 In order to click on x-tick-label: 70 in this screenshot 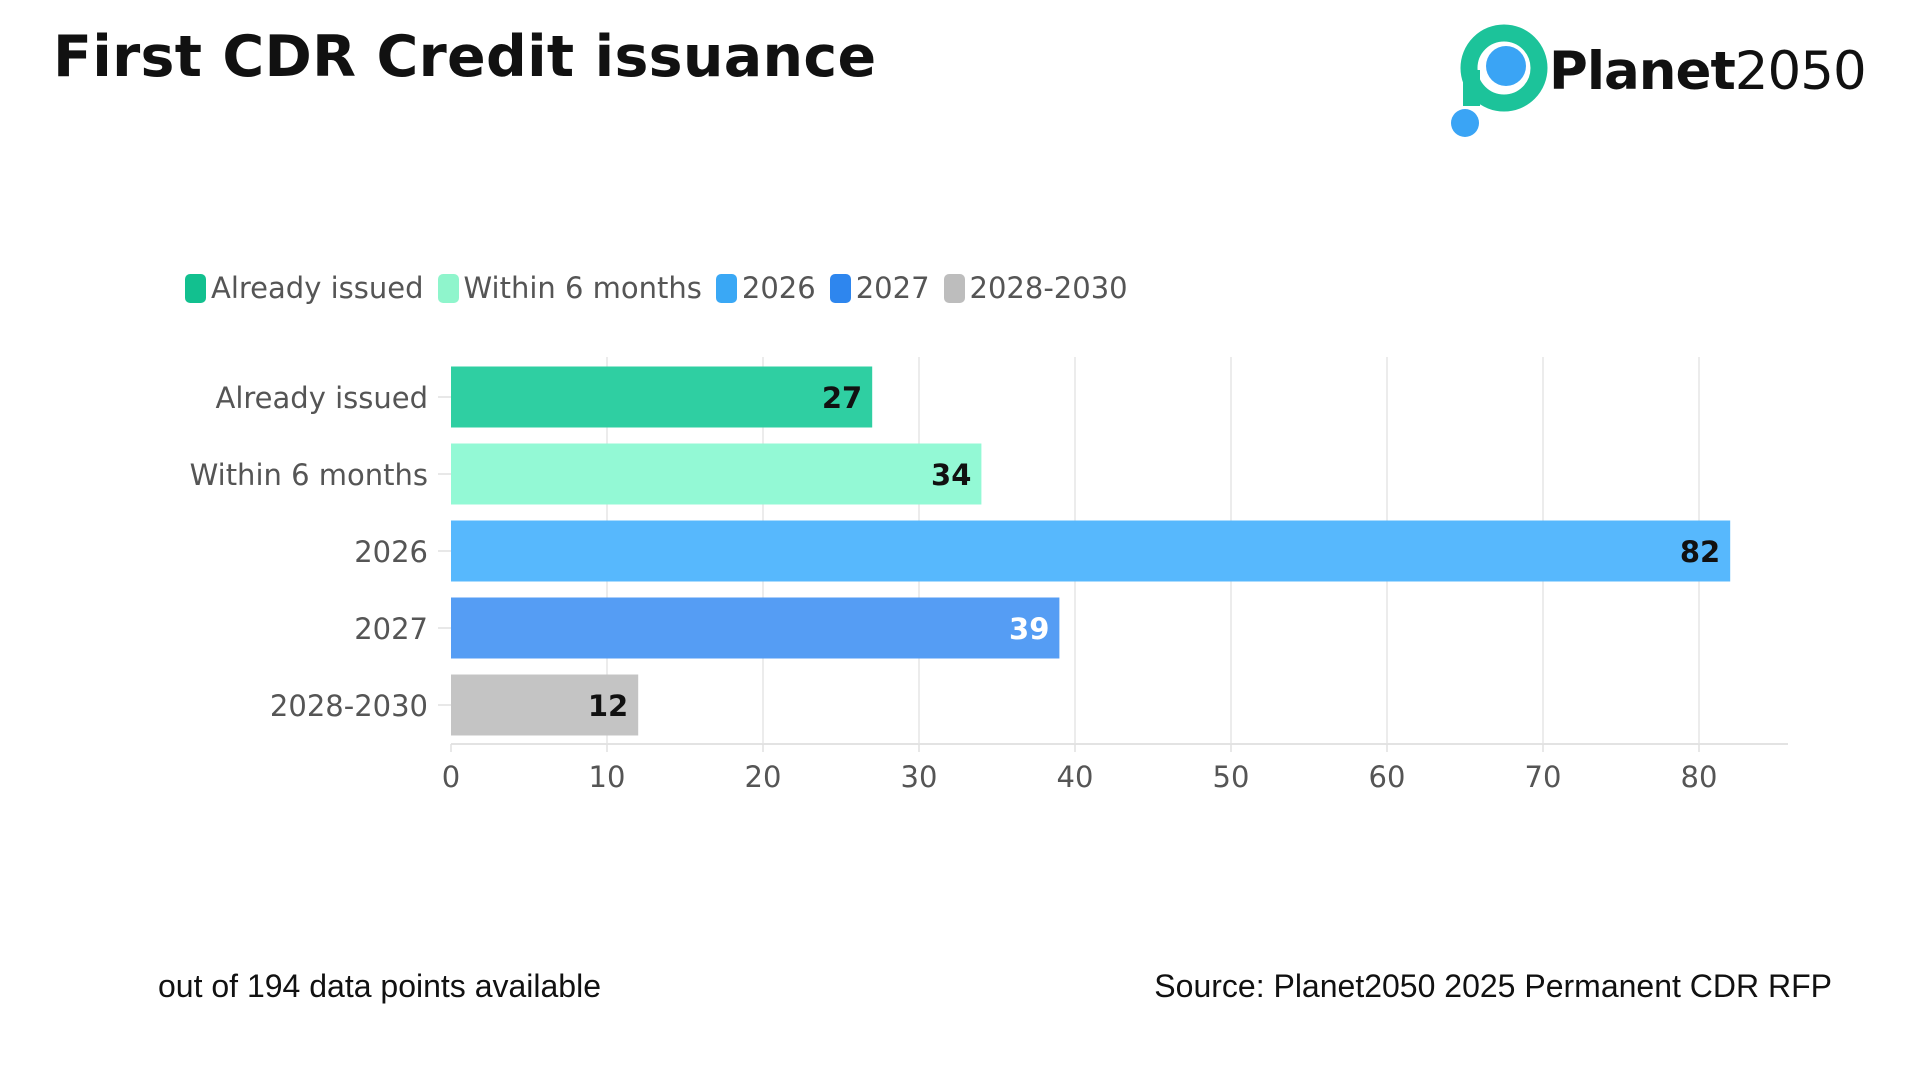, I will do `click(1543, 777)`.